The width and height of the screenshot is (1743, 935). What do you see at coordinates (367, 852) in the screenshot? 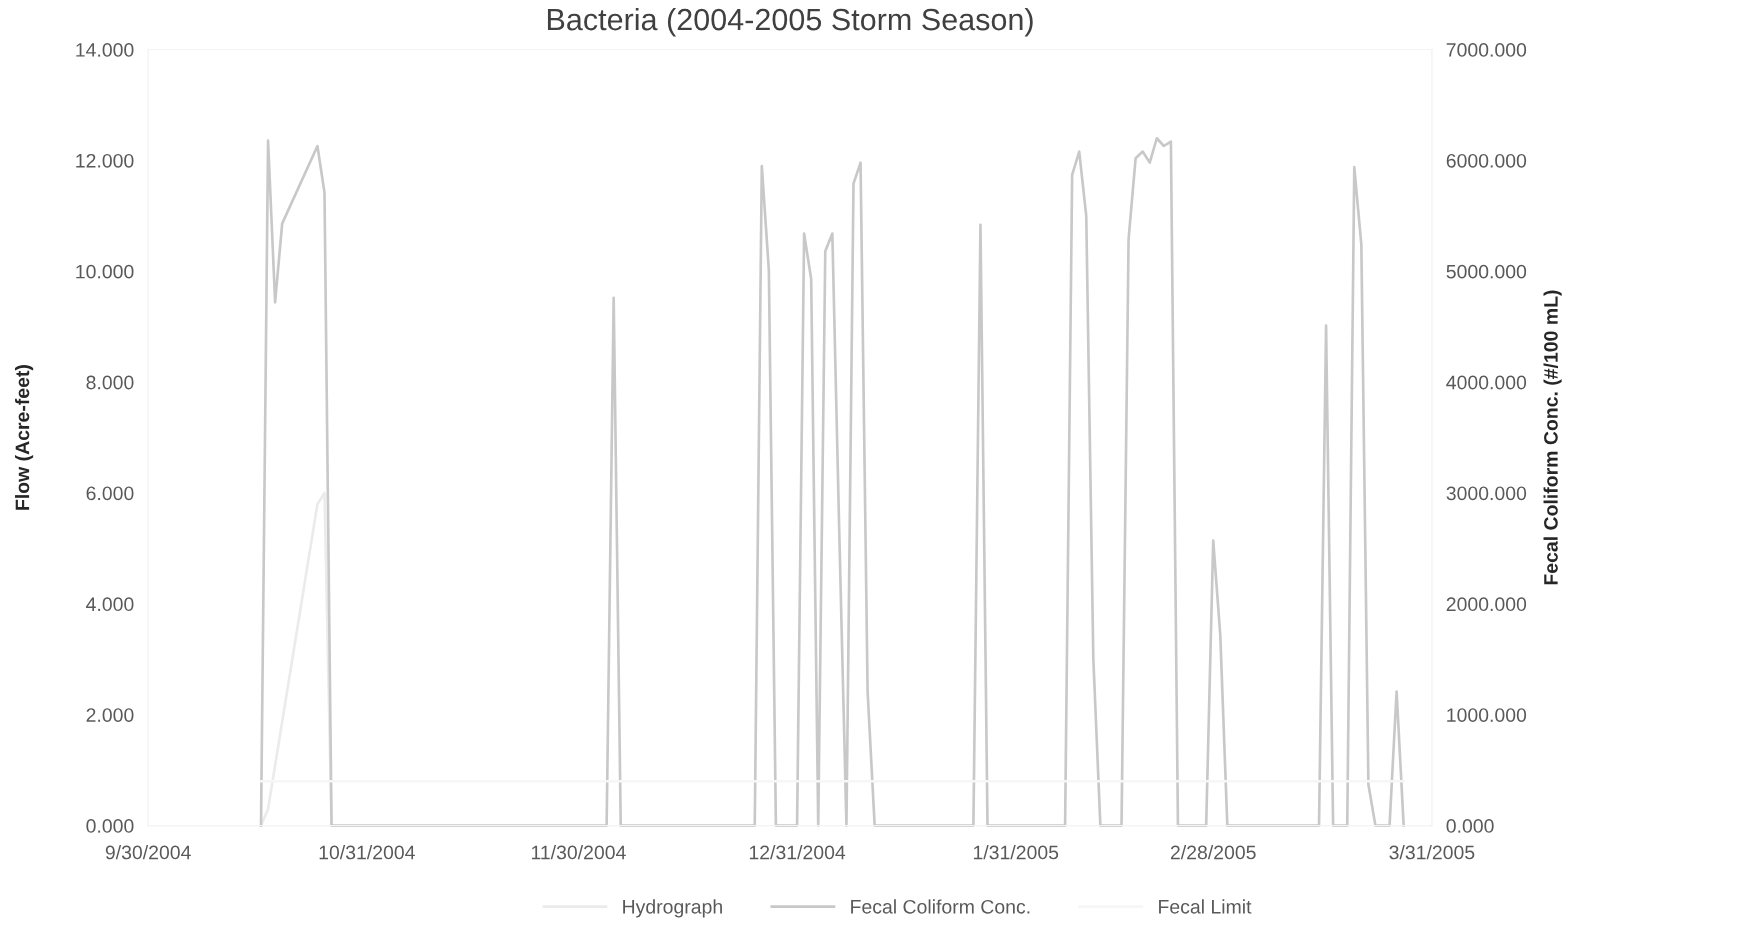
I see `x-tick-label: 10/31/2004` at bounding box center [367, 852].